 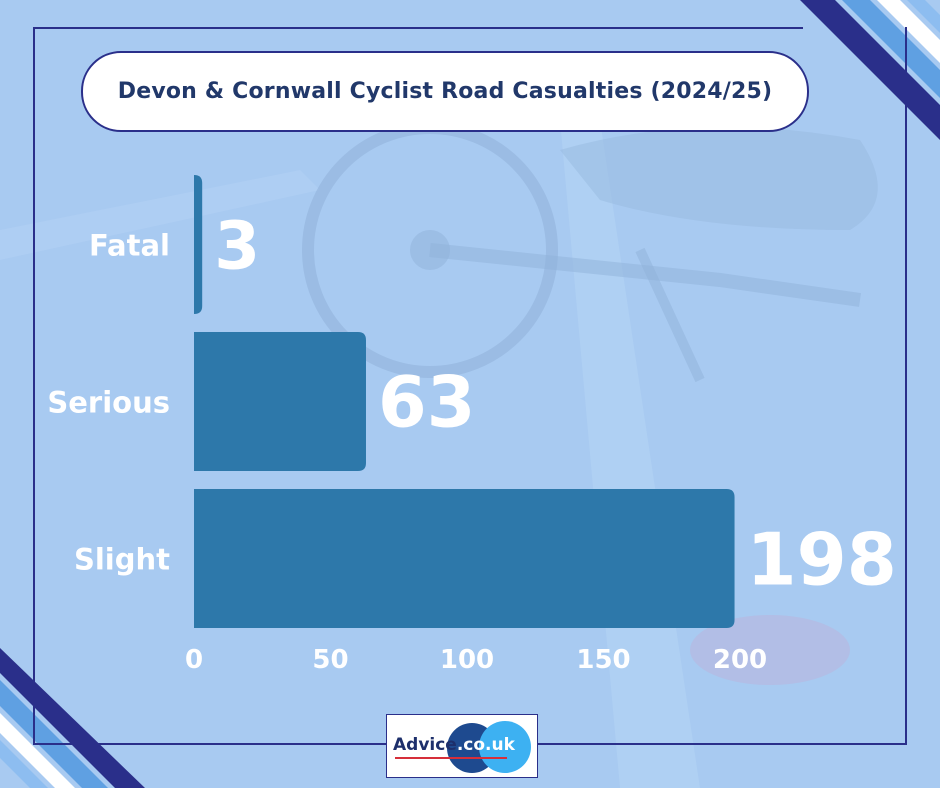 What do you see at coordinates (418, 28) in the screenshot?
I see `content-frame-top-border` at bounding box center [418, 28].